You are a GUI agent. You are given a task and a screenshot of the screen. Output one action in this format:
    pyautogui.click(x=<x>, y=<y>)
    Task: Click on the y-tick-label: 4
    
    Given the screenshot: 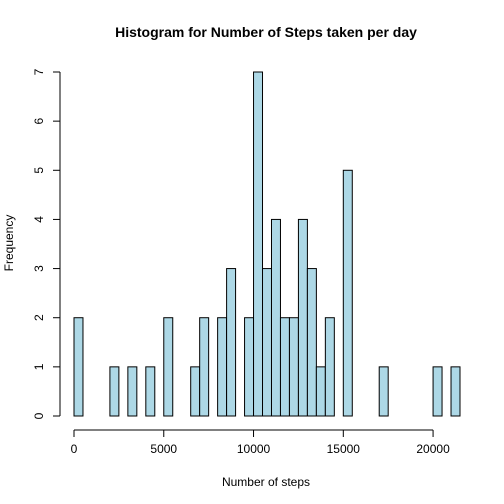 What is the action you would take?
    pyautogui.click(x=39, y=219)
    